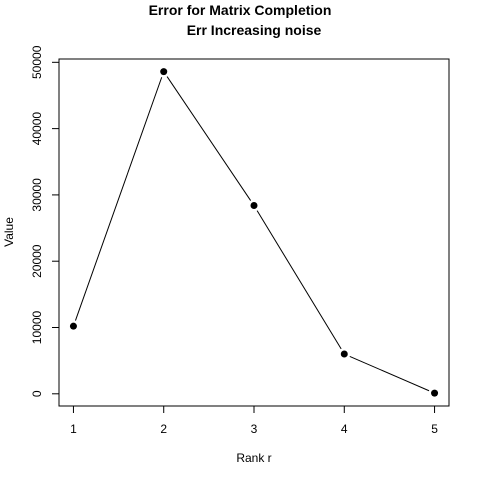  I want to click on y-tick-label: 20000, so click(37, 261).